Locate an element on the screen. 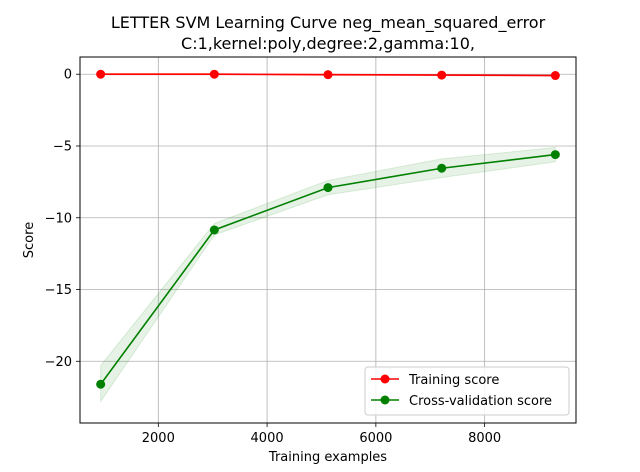 The height and width of the screenshot is (472, 640). legend-cv-label: Cross-validation score is located at coordinates (480, 401).